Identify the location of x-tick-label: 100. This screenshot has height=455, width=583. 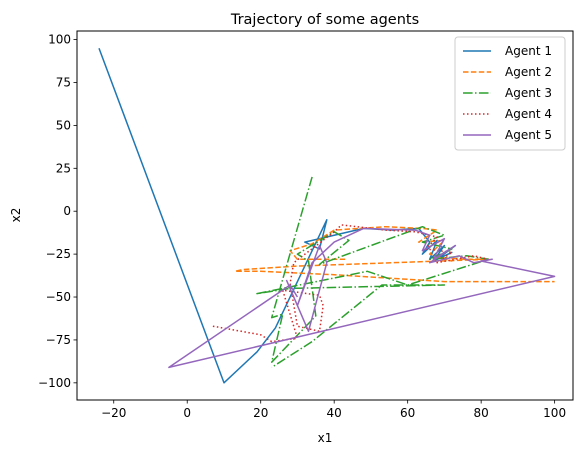
(554, 413).